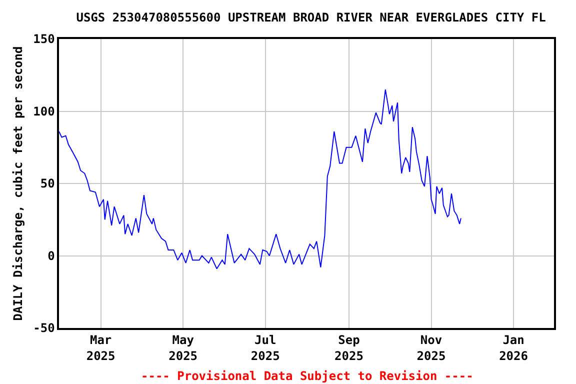 The image size is (576, 384). I want to click on x-tick-label: Jul 2025, so click(265, 348).